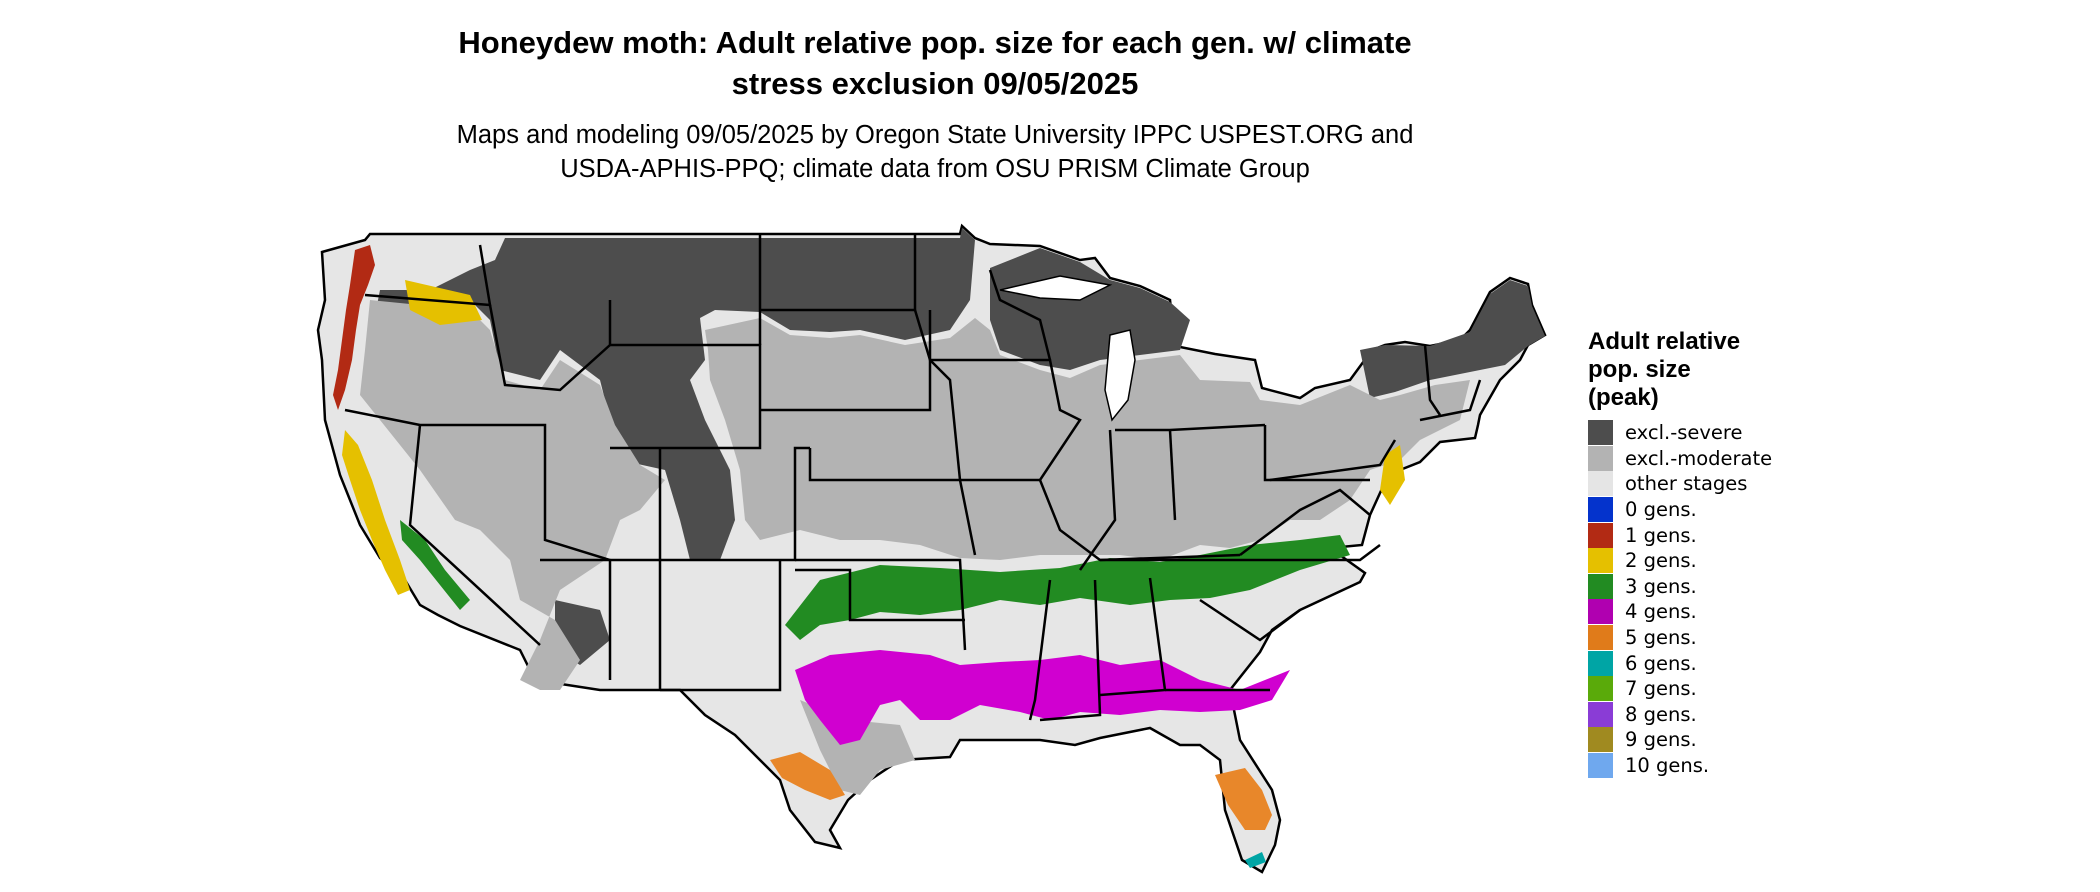 The image size is (2100, 892). I want to click on gen-2-area-ca, so click(376, 512).